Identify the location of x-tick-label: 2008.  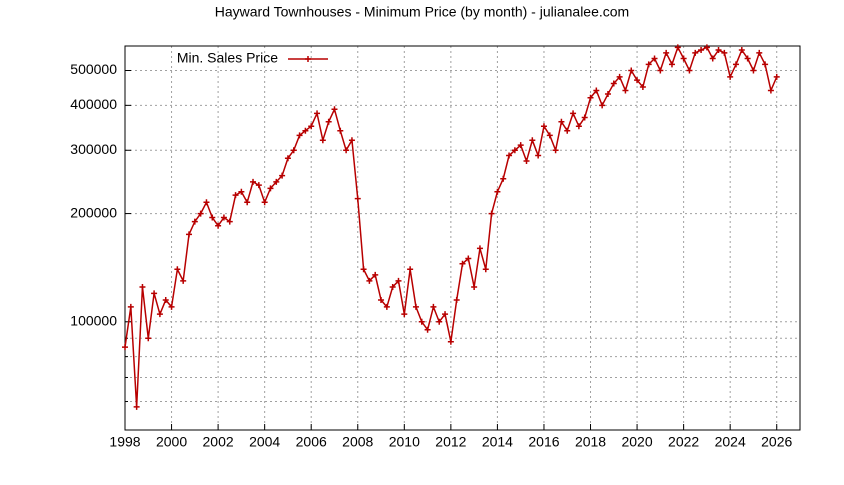
(357, 442).